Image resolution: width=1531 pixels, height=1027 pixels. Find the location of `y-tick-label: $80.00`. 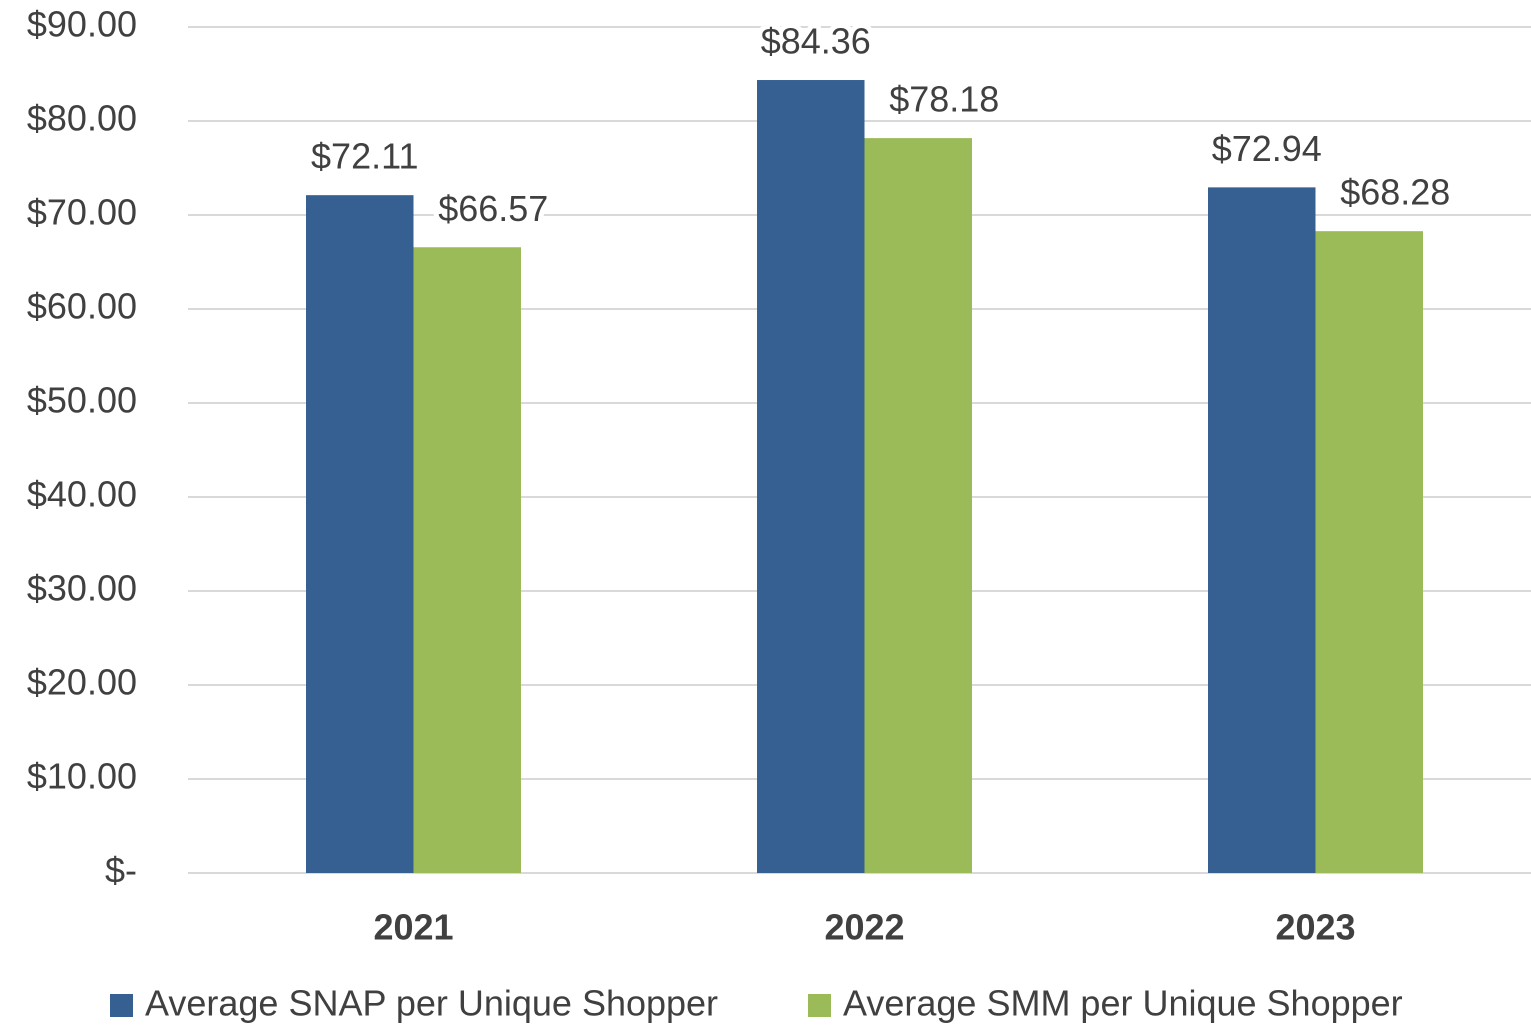

y-tick-label: $80.00 is located at coordinates (82, 118).